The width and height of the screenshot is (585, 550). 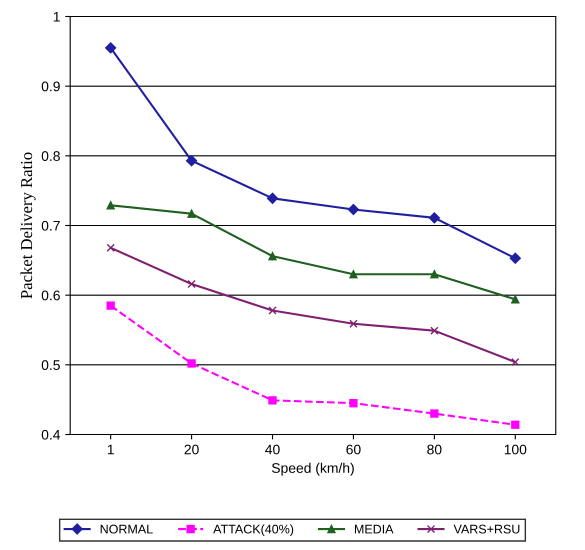 What do you see at coordinates (57, 17) in the screenshot?
I see `y-tick-label: 1` at bounding box center [57, 17].